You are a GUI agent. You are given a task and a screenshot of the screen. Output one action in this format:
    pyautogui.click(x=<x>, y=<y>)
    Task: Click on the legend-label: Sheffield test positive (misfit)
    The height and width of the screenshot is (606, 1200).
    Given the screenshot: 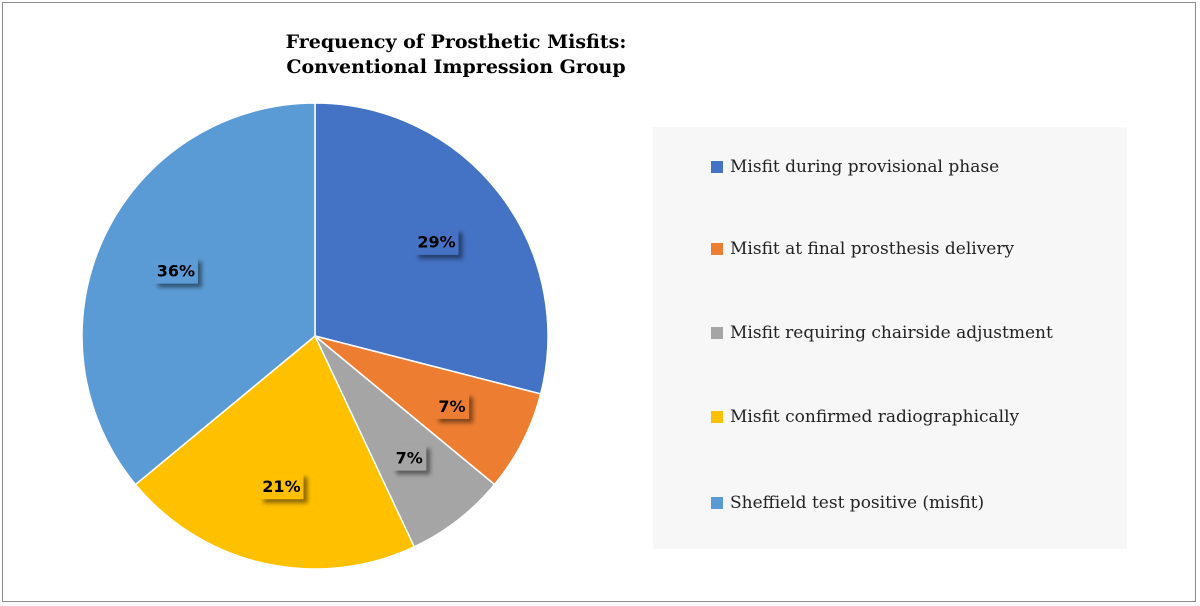 What is the action you would take?
    pyautogui.click(x=857, y=503)
    